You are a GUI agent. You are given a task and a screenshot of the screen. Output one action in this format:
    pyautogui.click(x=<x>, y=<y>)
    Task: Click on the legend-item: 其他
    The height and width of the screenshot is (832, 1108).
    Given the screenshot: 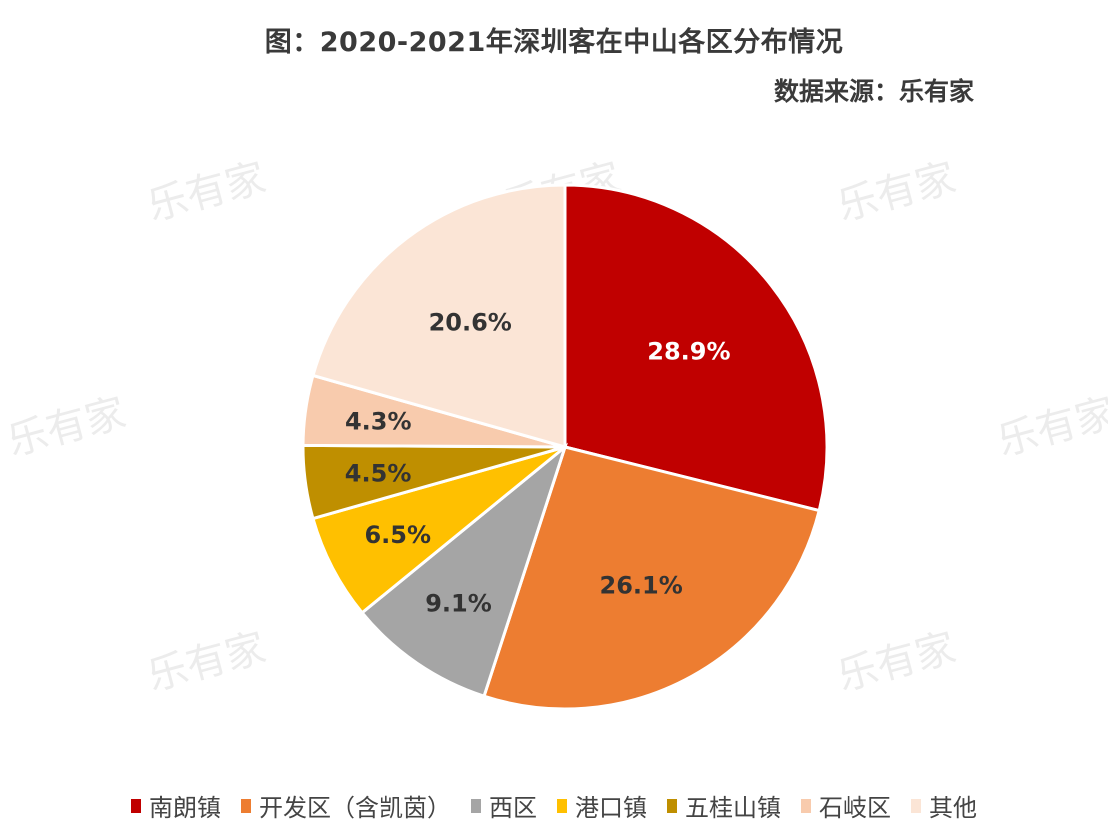 What is the action you would take?
    pyautogui.click(x=944, y=805)
    